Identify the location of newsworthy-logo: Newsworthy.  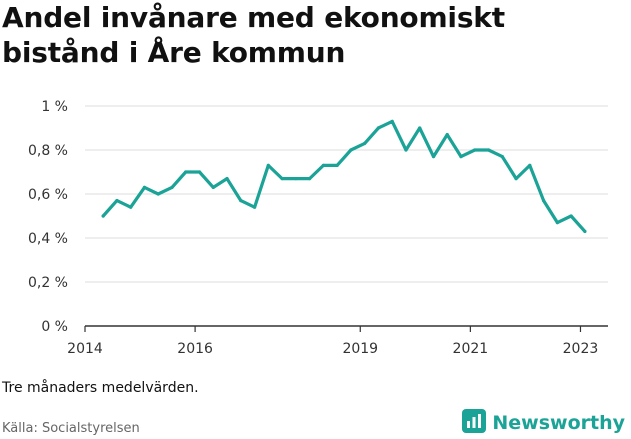
(543, 423).